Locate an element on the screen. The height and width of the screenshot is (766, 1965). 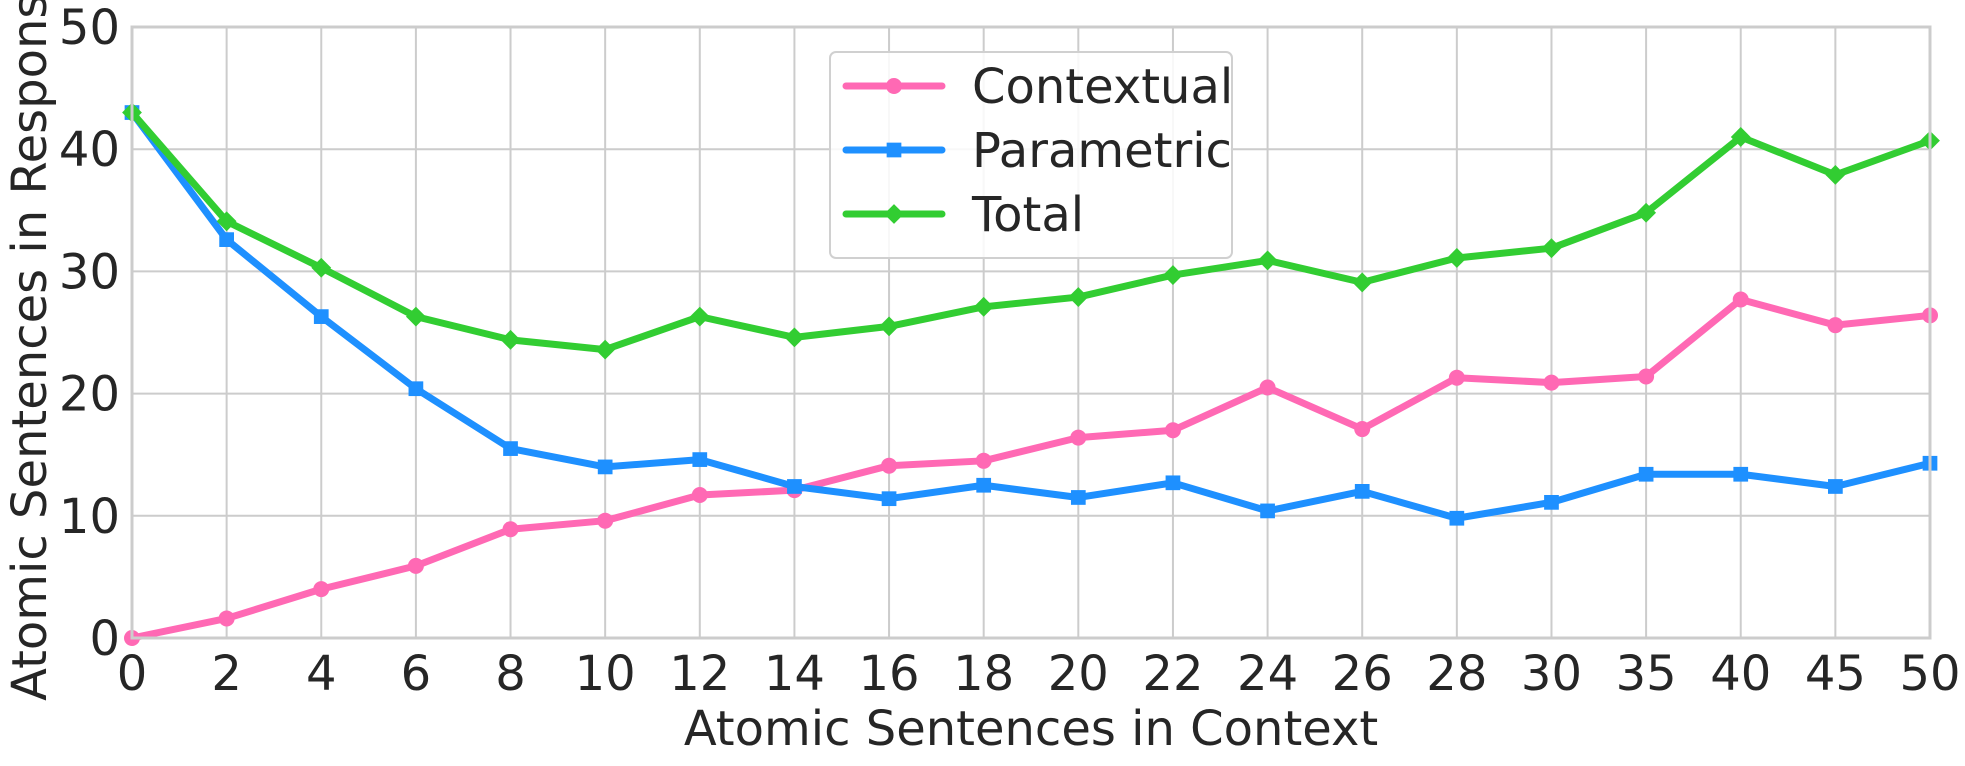
x-tick-label: 4 is located at coordinates (321, 674).